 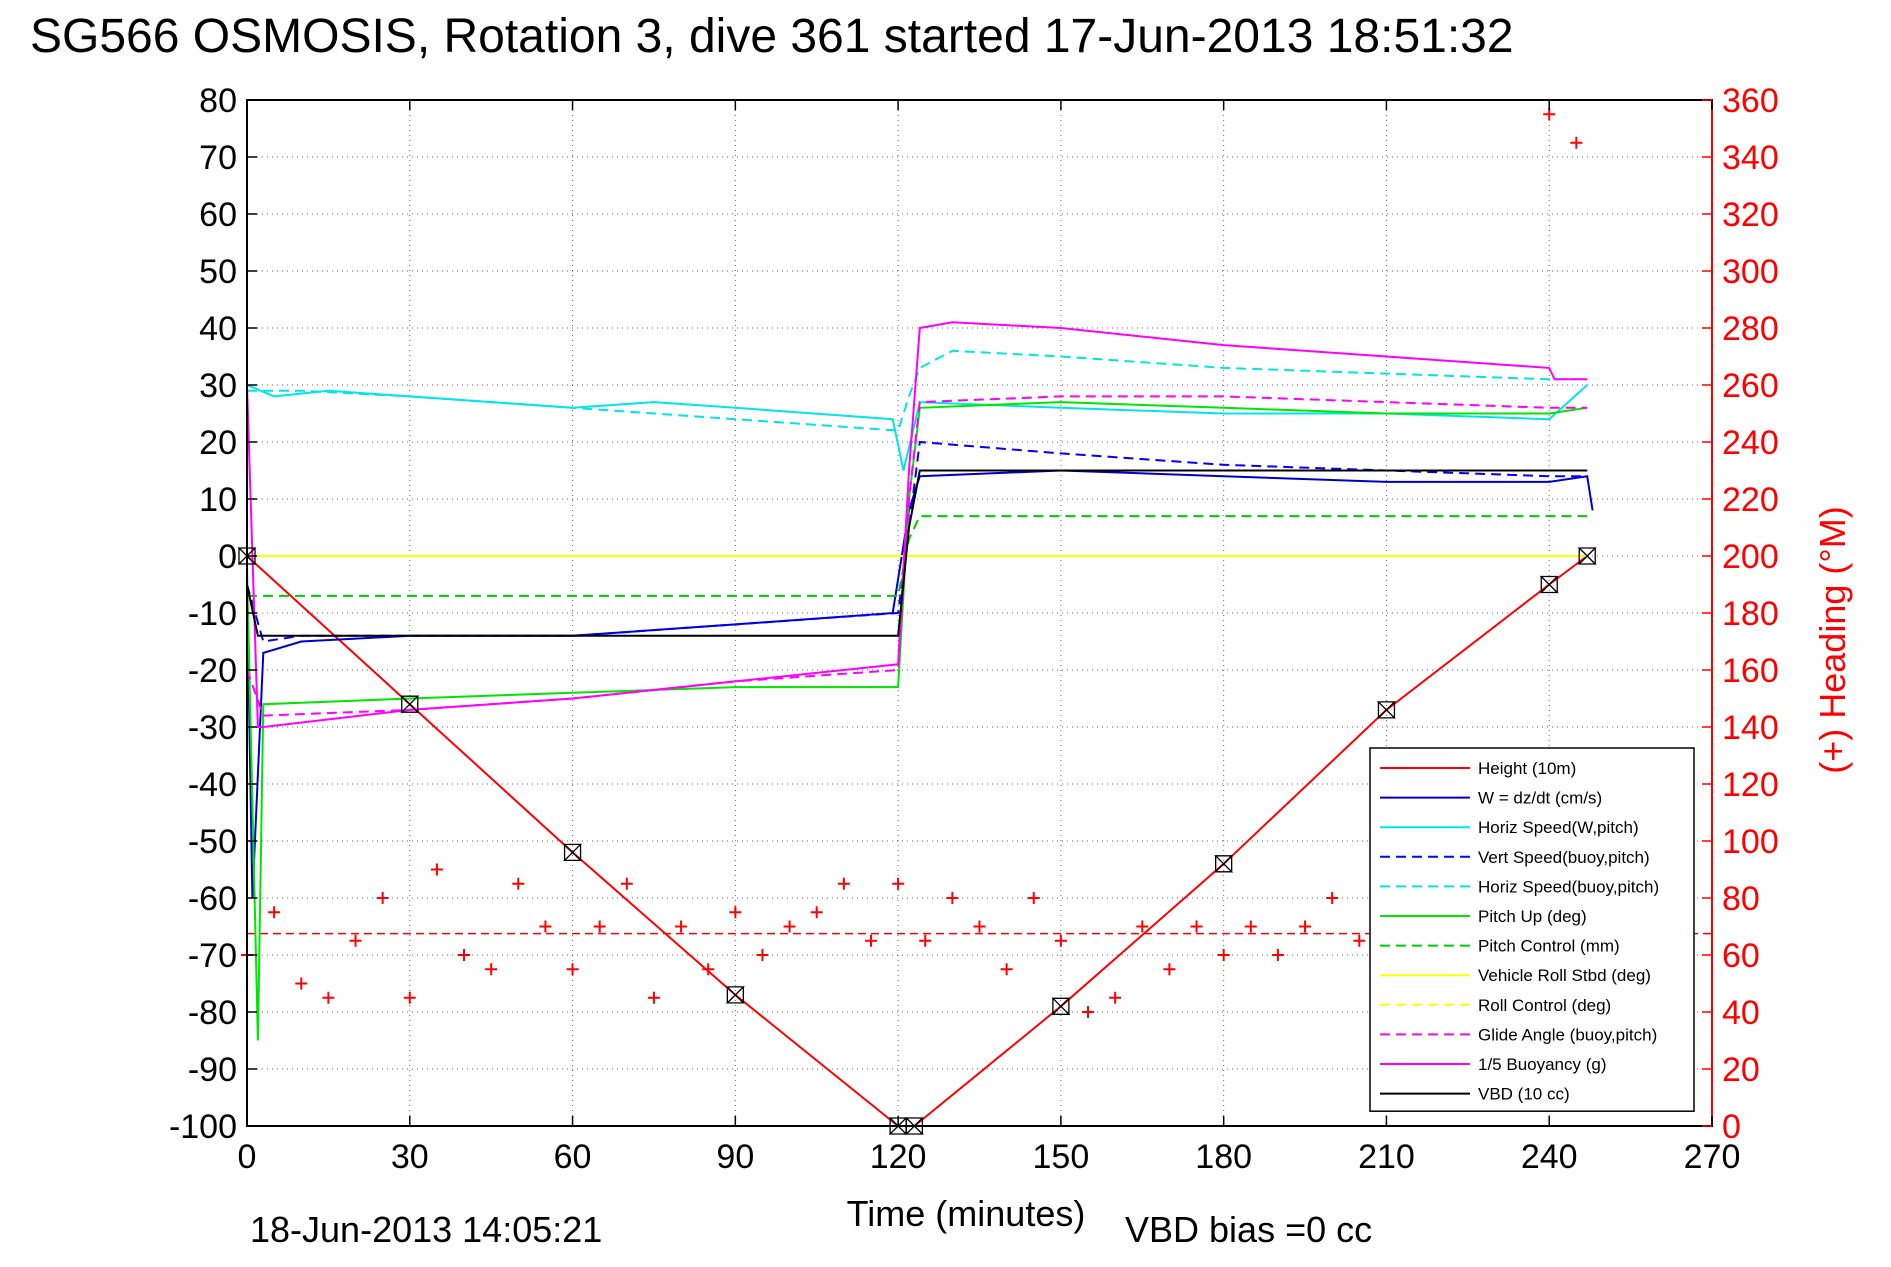 I want to click on x-tick-label: 90, so click(x=735, y=1157).